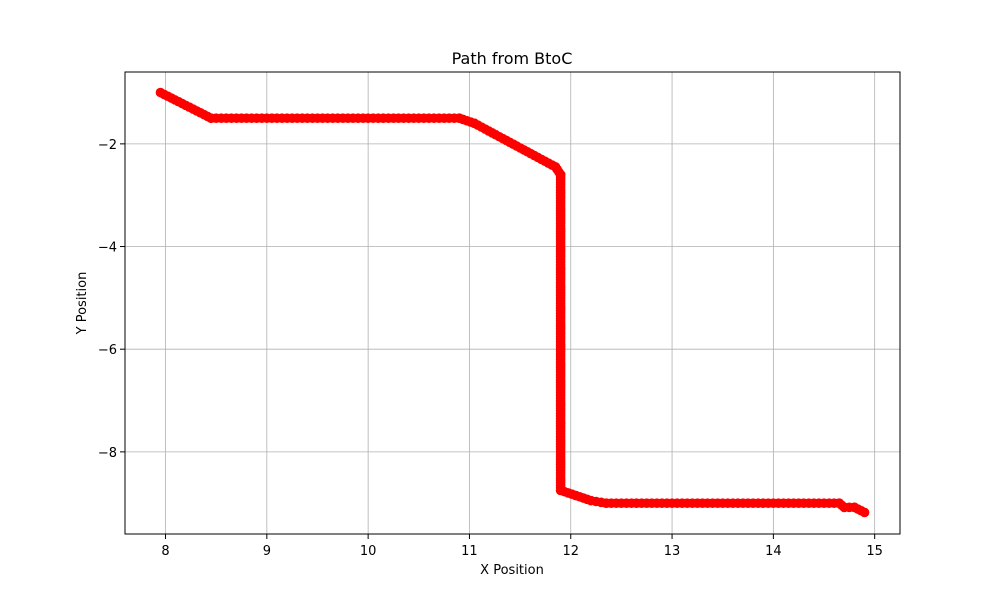 The height and width of the screenshot is (600, 1000). I want to click on y-tick-label: −8, so click(107, 453).